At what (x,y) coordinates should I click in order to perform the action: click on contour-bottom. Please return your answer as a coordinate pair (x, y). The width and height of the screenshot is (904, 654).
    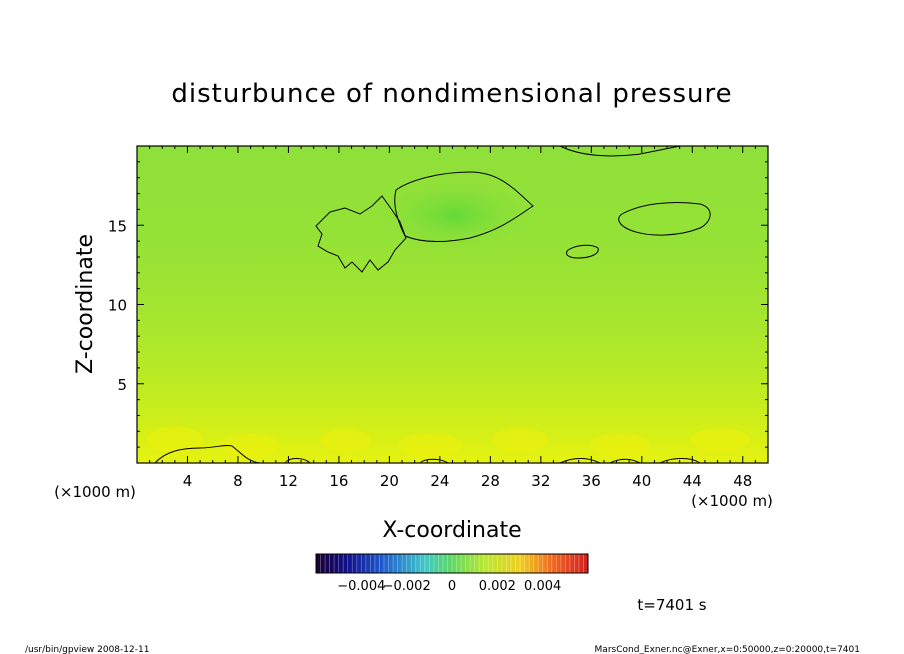
    Looking at the image, I should click on (427, 454).